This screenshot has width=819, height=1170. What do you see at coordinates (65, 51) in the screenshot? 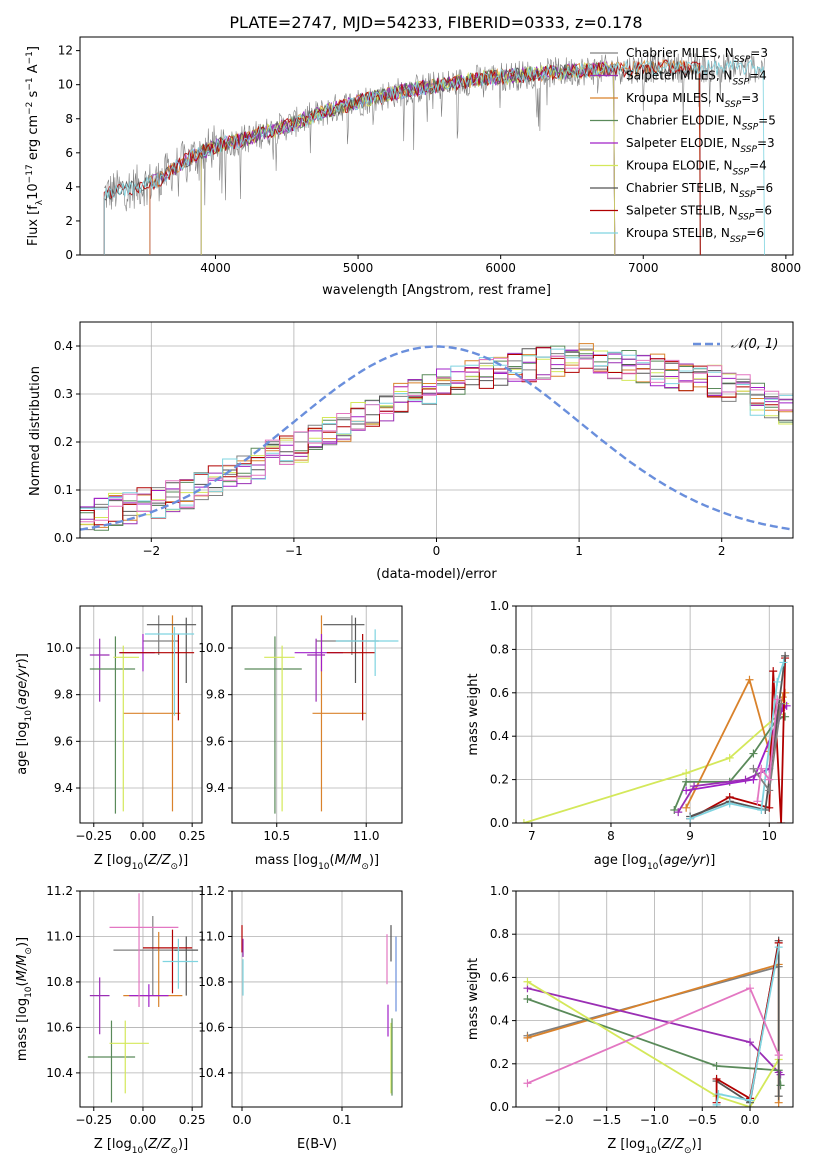
I see `y-tick-label: 12` at bounding box center [65, 51].